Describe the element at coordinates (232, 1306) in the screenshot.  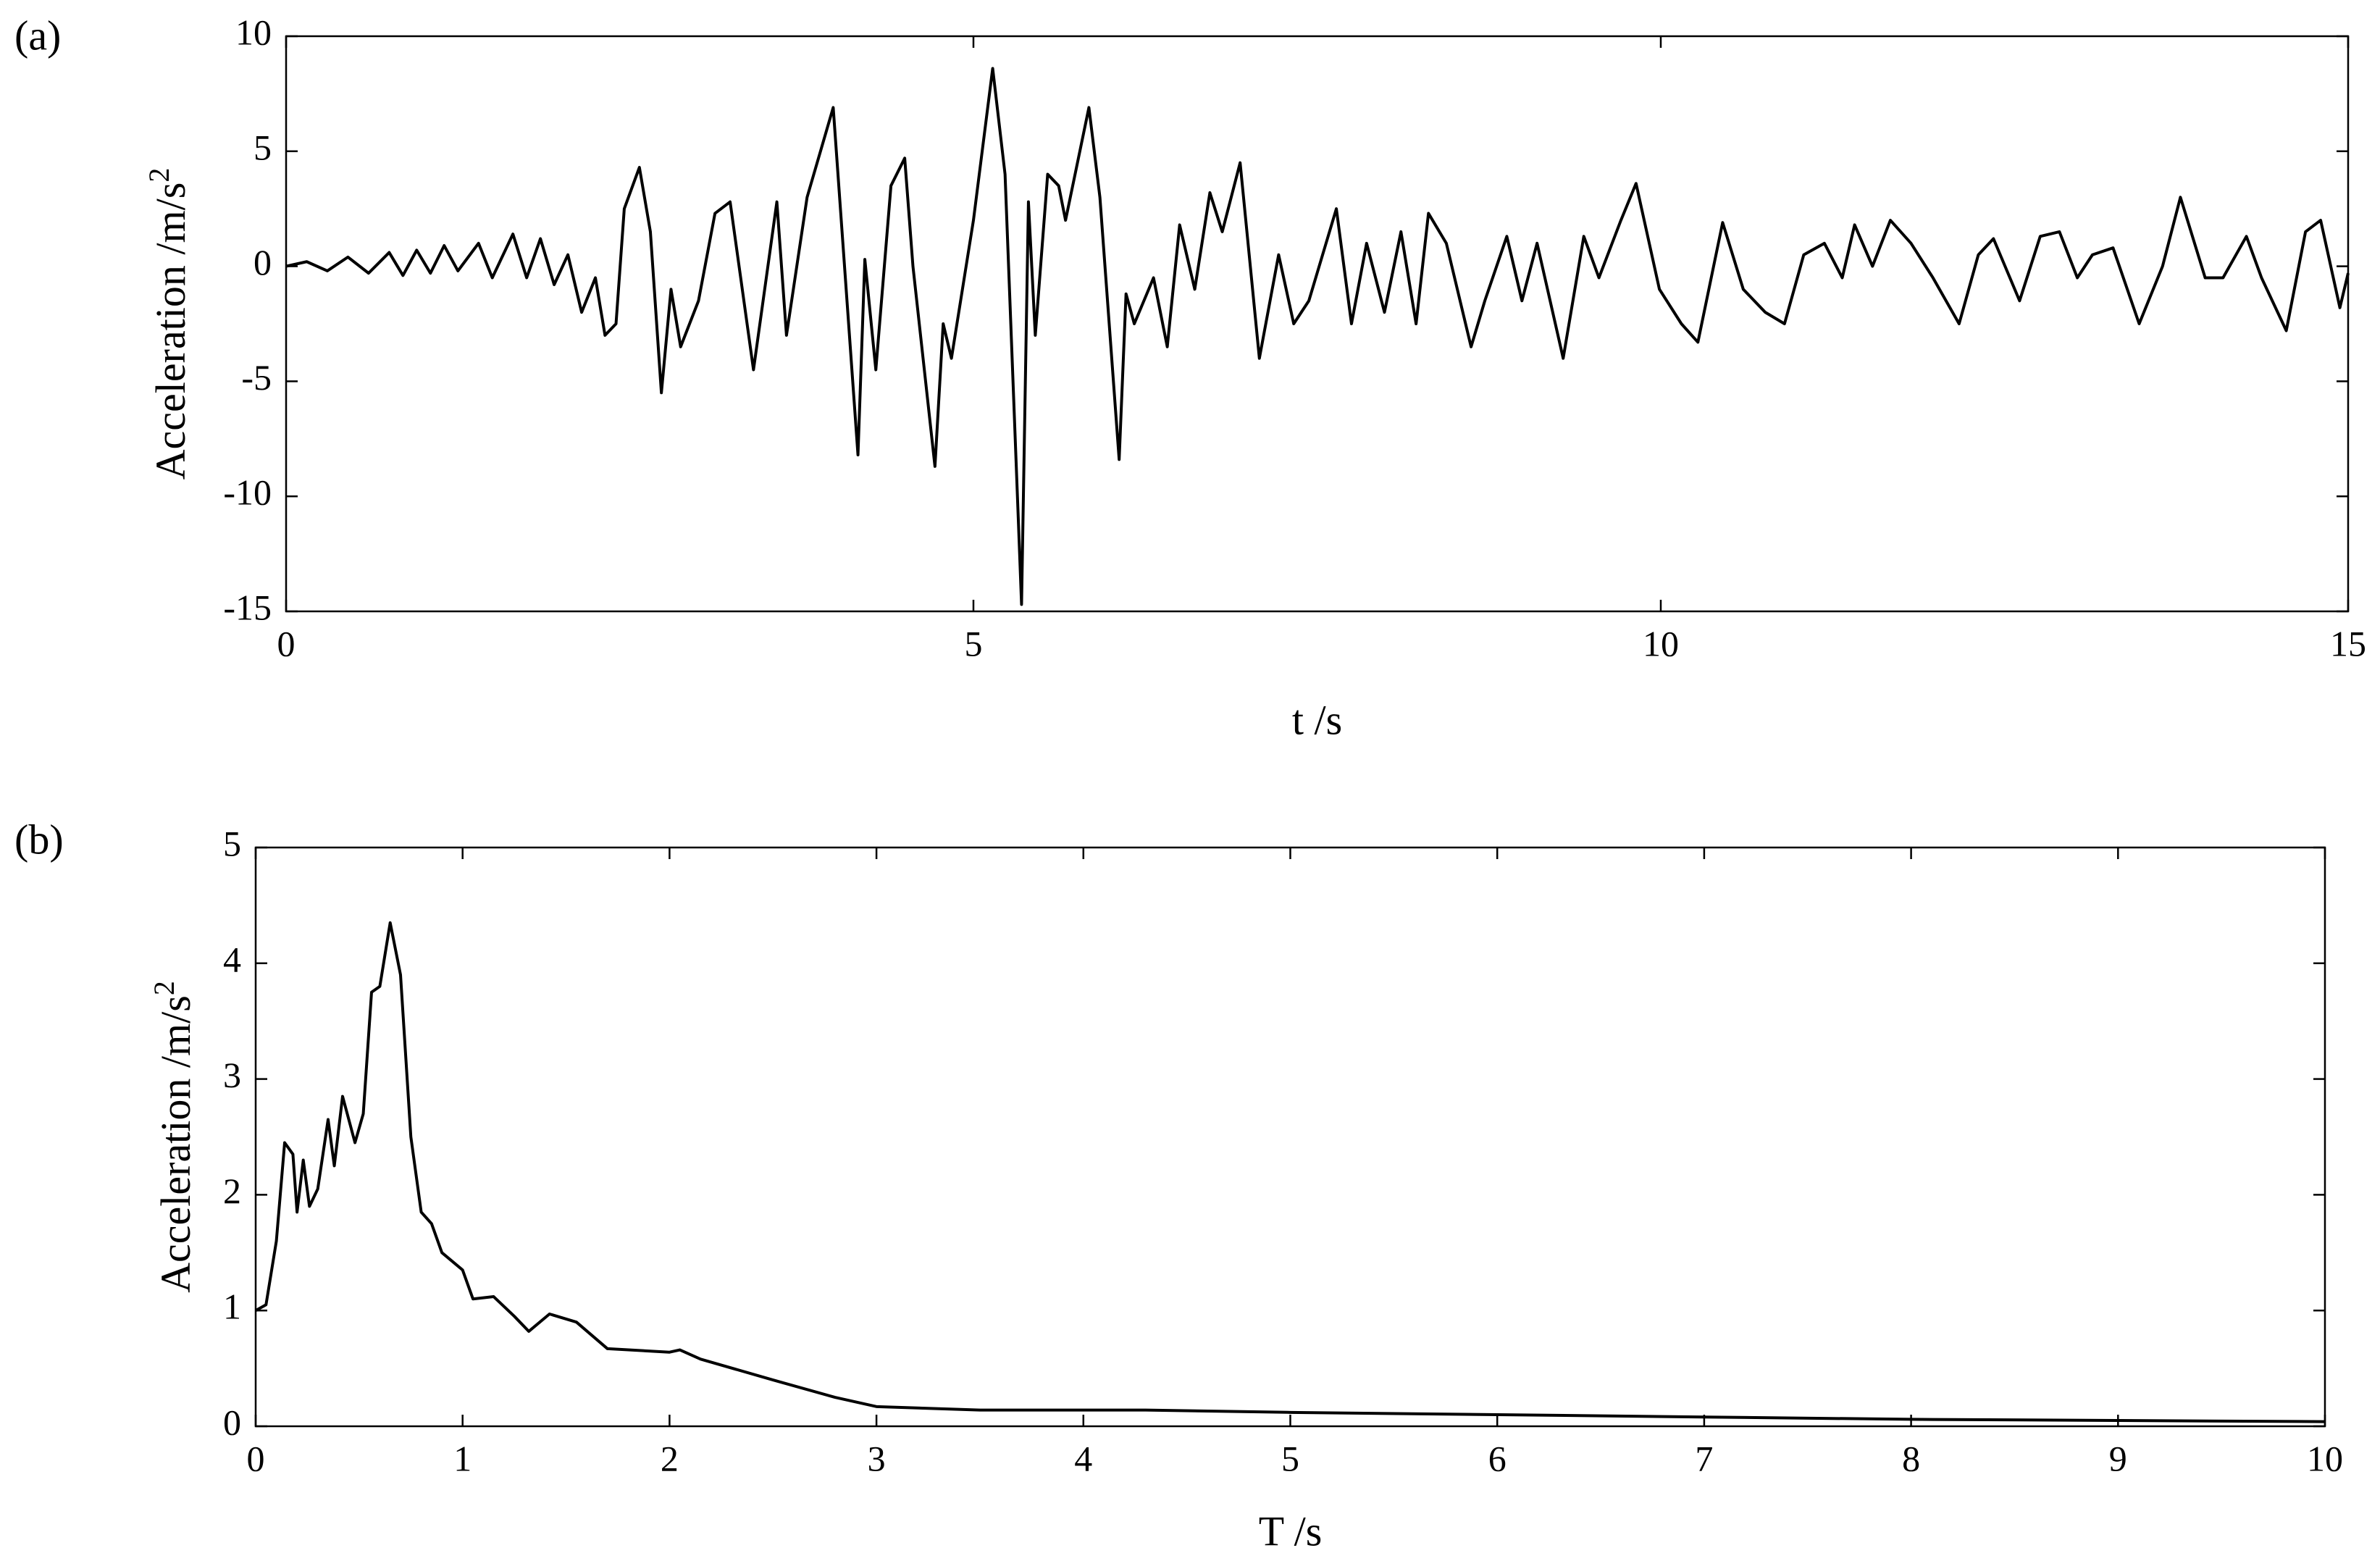
I see `y-tick-label: 1` at that location.